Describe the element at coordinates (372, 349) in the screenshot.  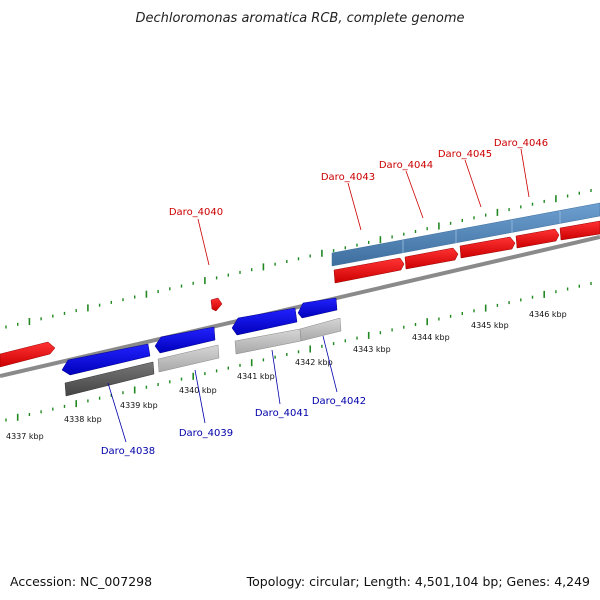
I see `kbp-label: 4343 kbp` at that location.